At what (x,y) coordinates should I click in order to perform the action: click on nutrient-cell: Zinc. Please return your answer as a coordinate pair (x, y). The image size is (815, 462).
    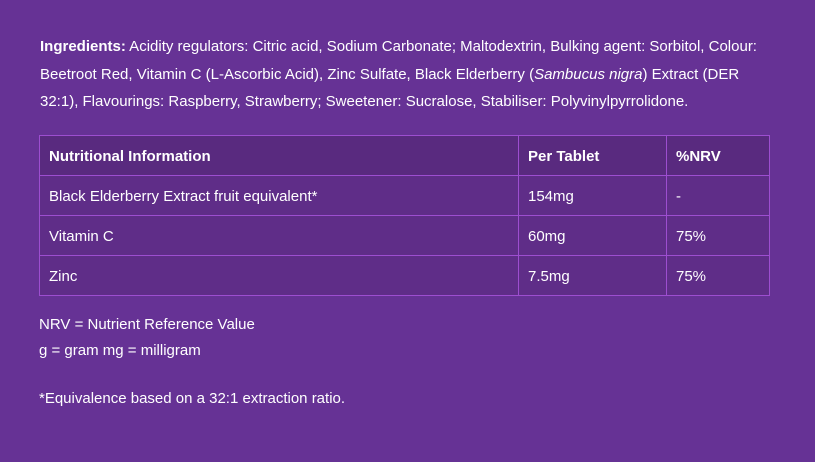
    Looking at the image, I should click on (279, 275).